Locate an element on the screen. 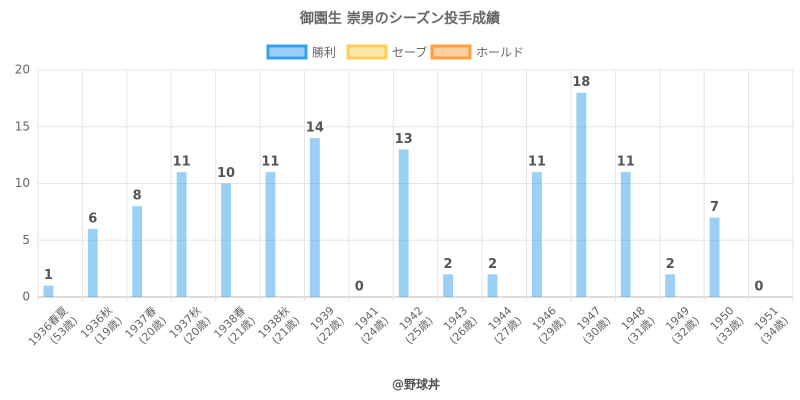 Image resolution: width=800 pixels, height=400 pixels. y-tick-label: 0 is located at coordinates (26, 297).